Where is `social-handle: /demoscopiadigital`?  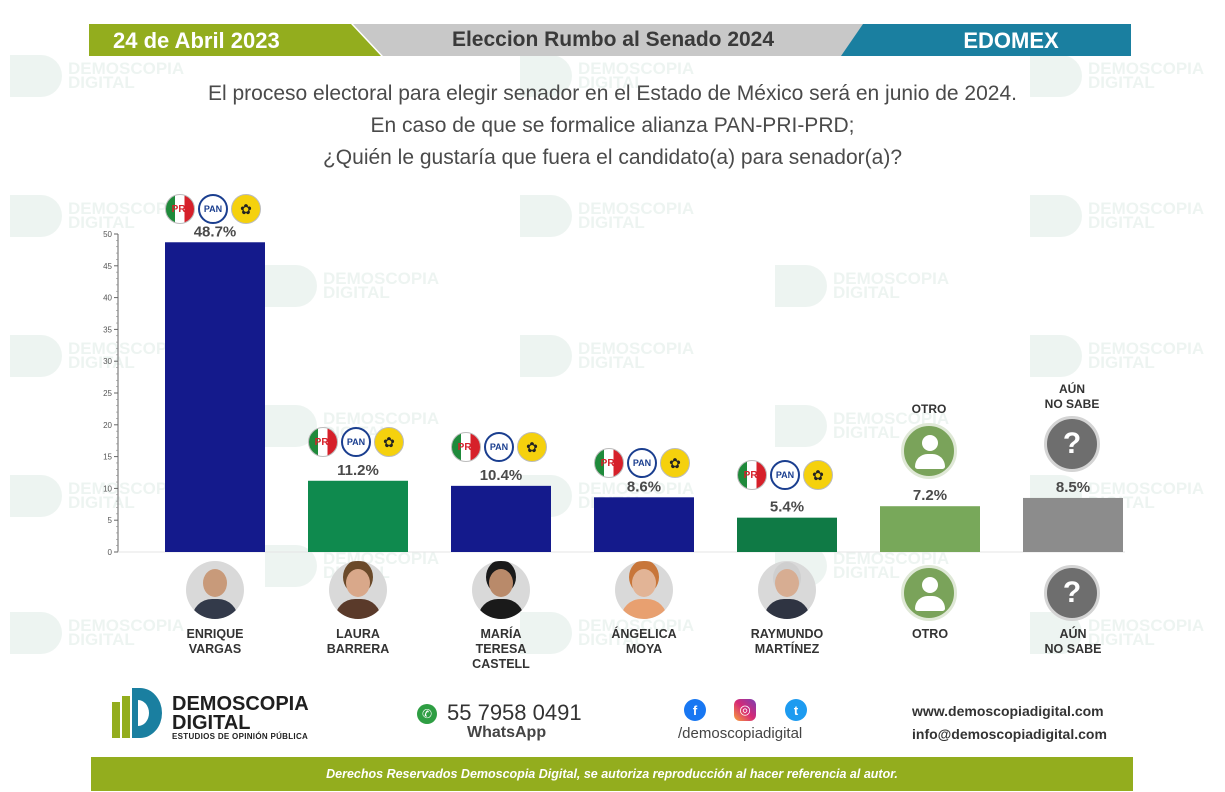
social-handle: /demoscopiadigital is located at coordinates (740, 733).